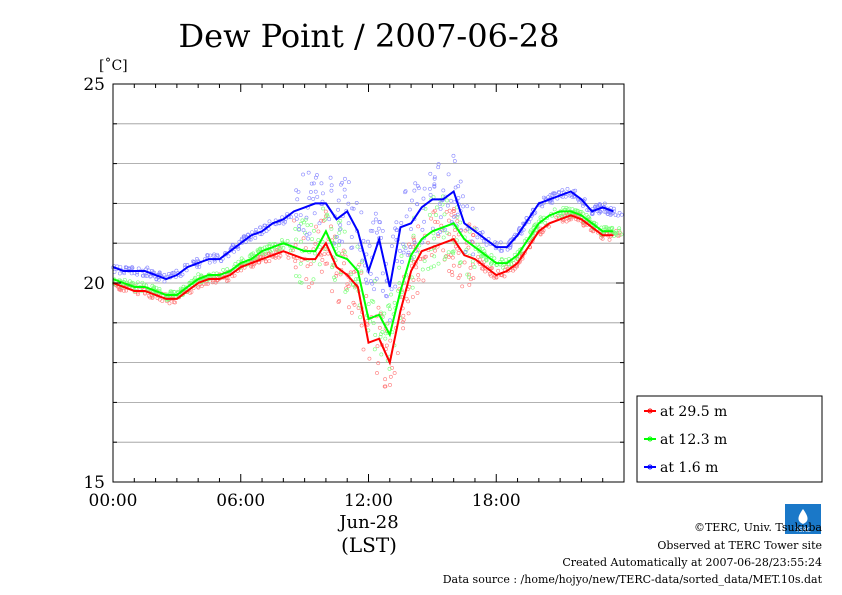  I want to click on legend-label: at 29.5 m, so click(693, 412).